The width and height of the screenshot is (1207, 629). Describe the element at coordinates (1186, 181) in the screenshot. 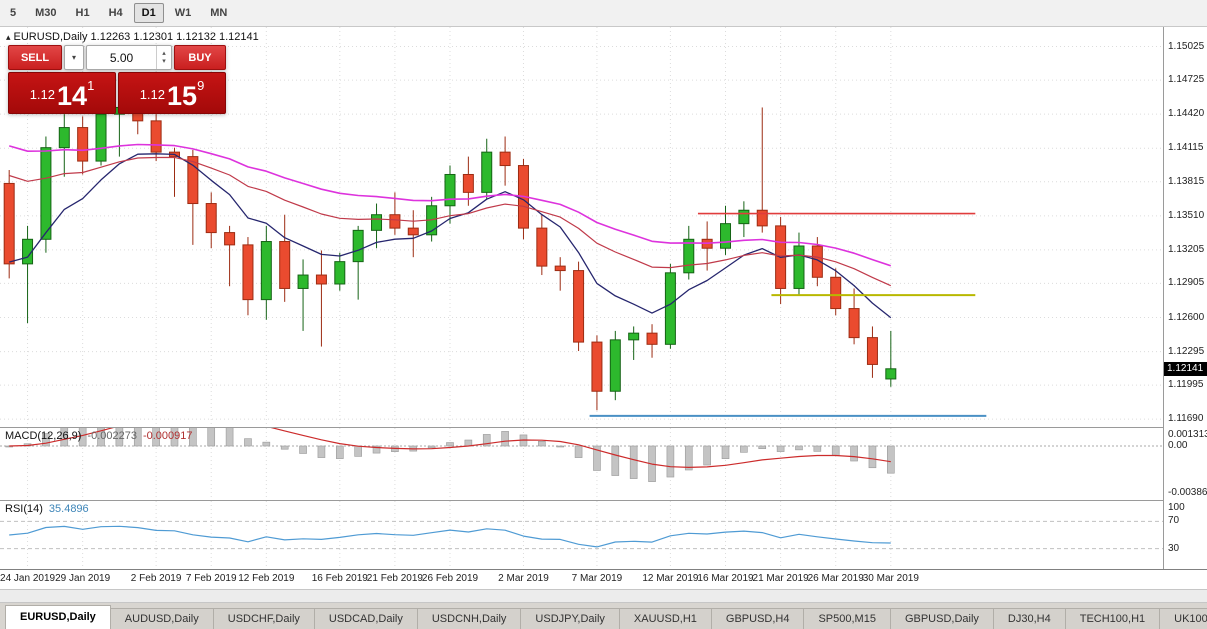

I see `axis-label: 1.13815` at that location.